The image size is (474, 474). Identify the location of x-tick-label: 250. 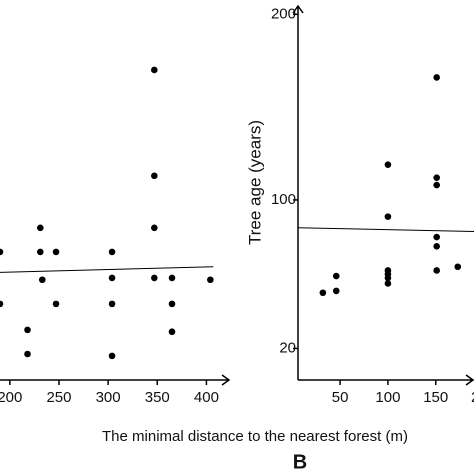
(58, 397).